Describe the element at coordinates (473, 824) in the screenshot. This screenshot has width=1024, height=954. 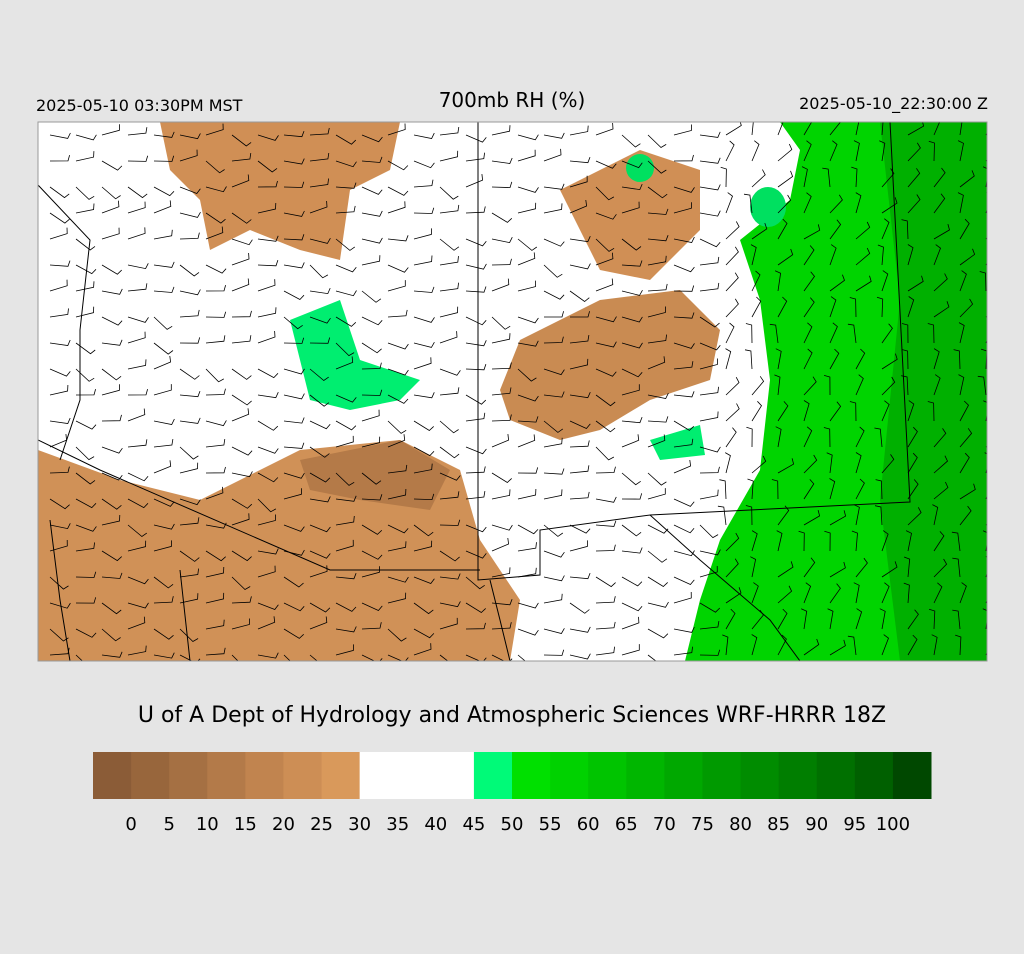
I see `colorbar-label: 45` at that location.